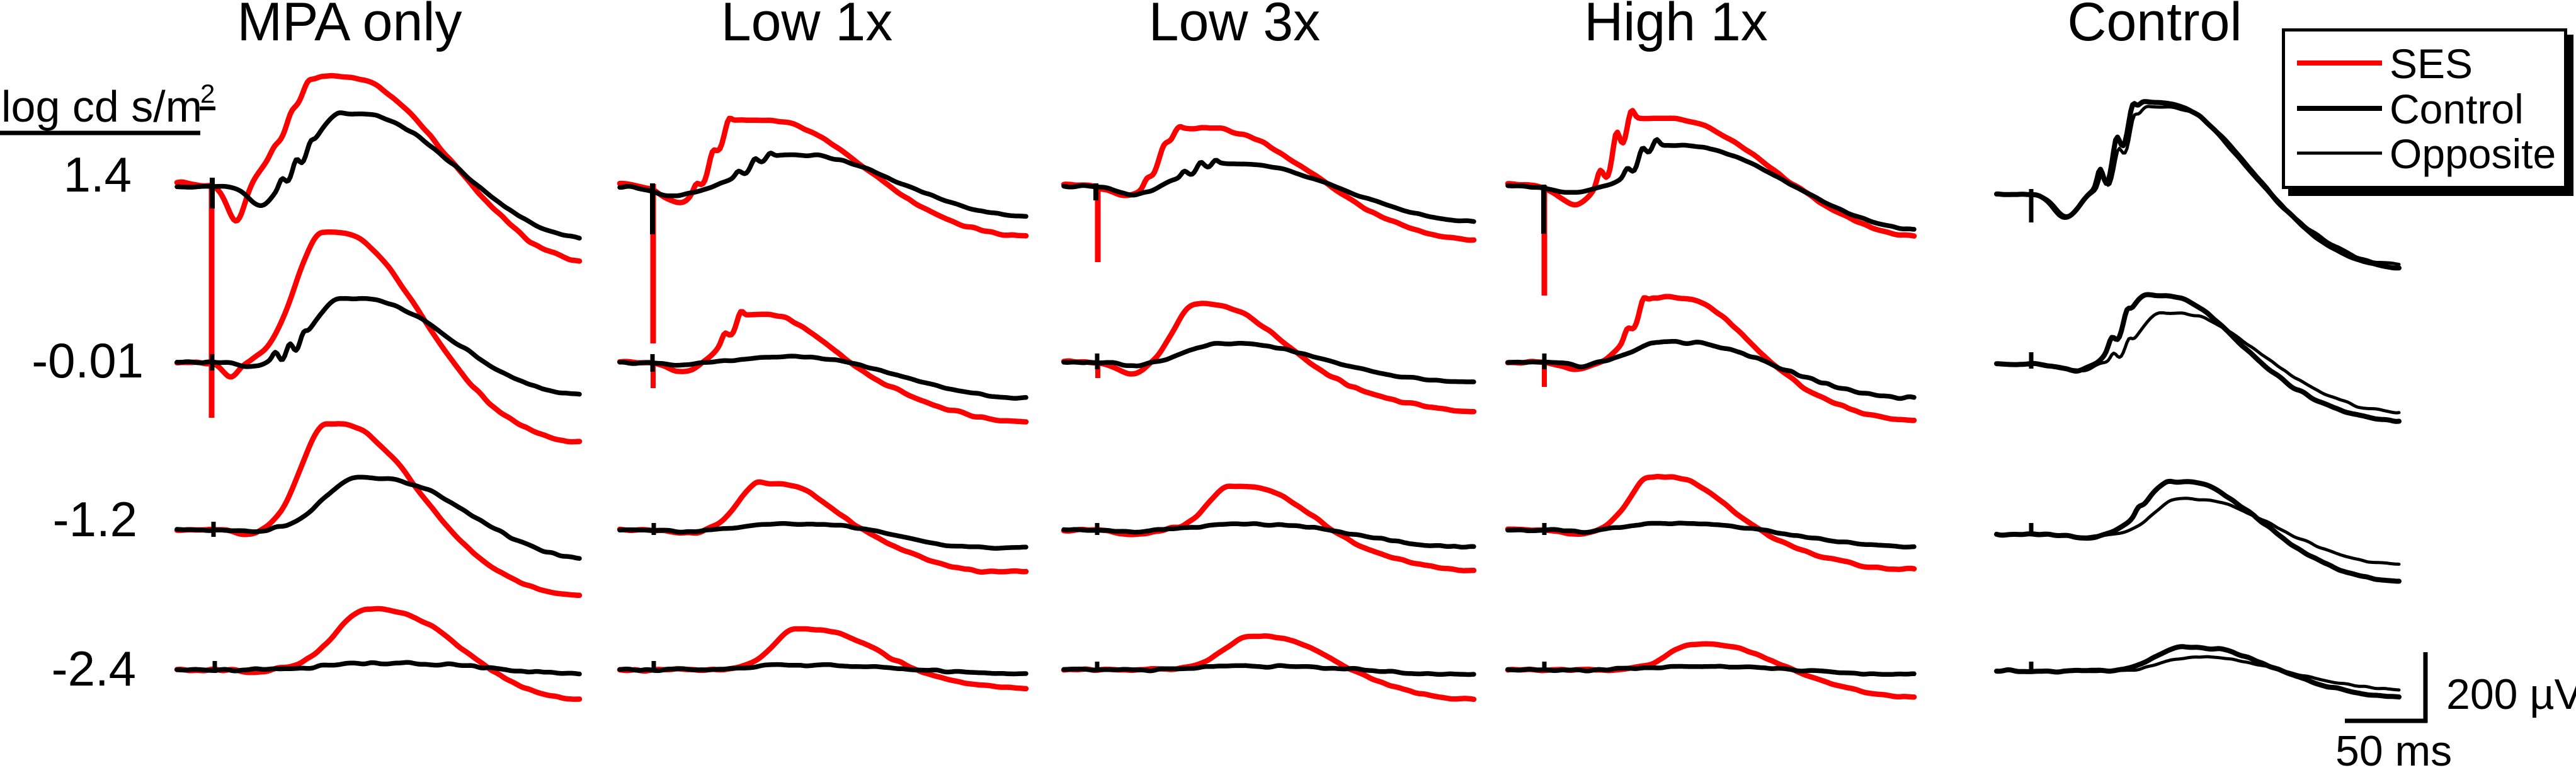 This screenshot has height=770, width=2576. What do you see at coordinates (95, 519) in the screenshot?
I see `svg-text: -1.2` at bounding box center [95, 519].